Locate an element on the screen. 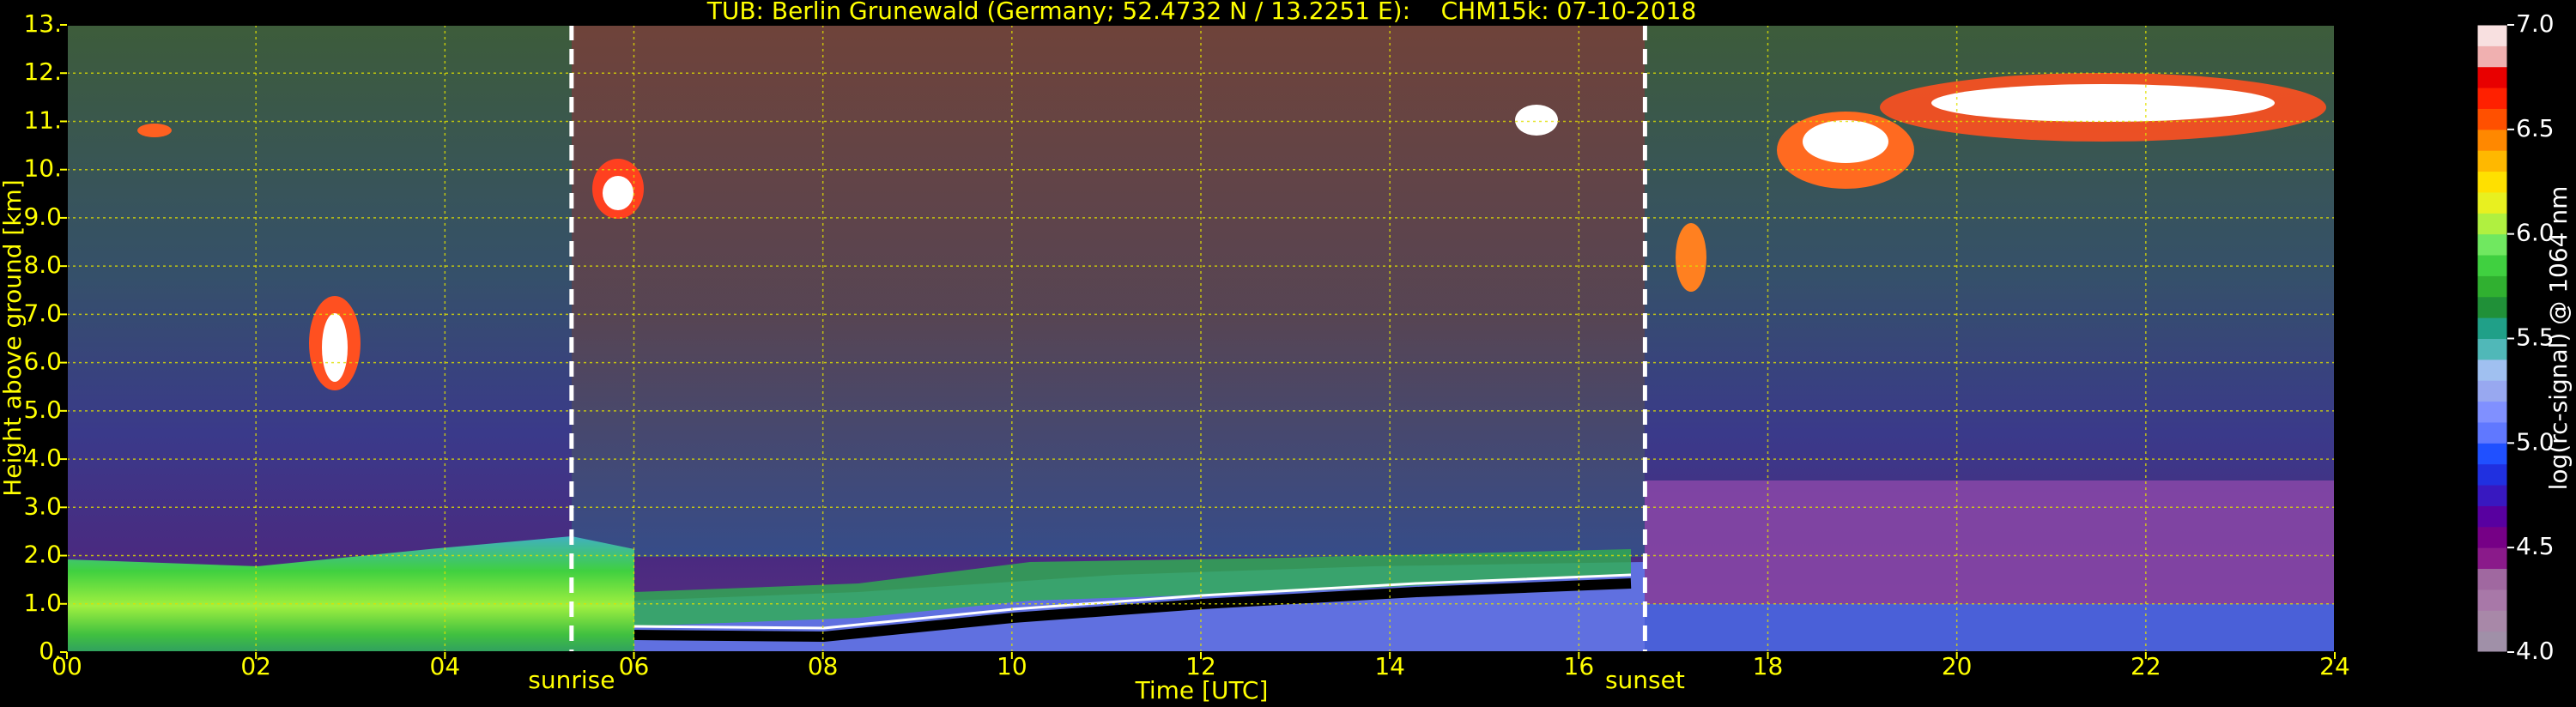  y-tick-label: 2.0 is located at coordinates (42, 555).